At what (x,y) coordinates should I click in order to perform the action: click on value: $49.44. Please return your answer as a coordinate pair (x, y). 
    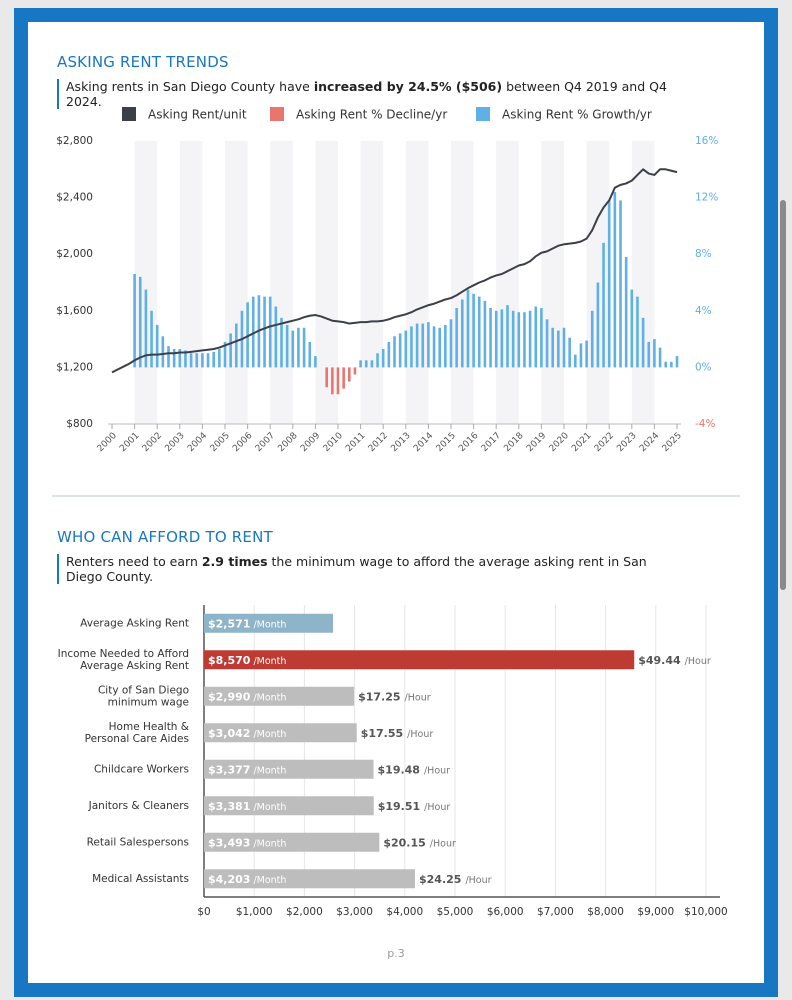
    Looking at the image, I should click on (659, 660).